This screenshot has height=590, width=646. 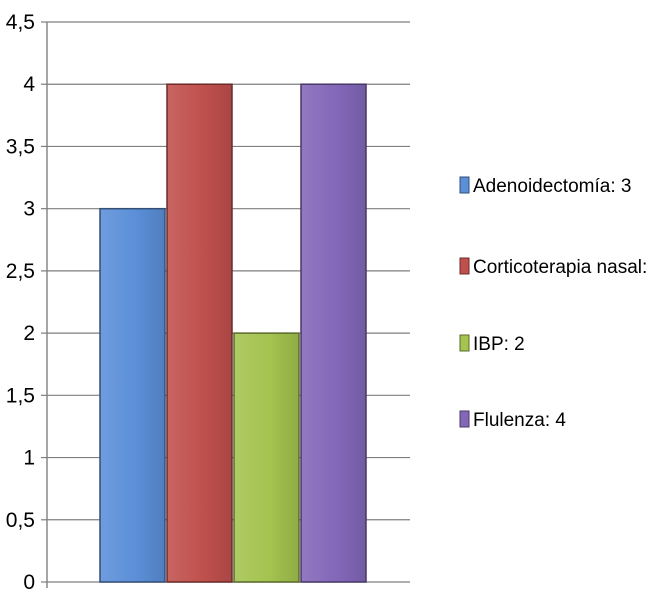 What do you see at coordinates (29, 458) in the screenshot?
I see `y-tick-label: 1` at bounding box center [29, 458].